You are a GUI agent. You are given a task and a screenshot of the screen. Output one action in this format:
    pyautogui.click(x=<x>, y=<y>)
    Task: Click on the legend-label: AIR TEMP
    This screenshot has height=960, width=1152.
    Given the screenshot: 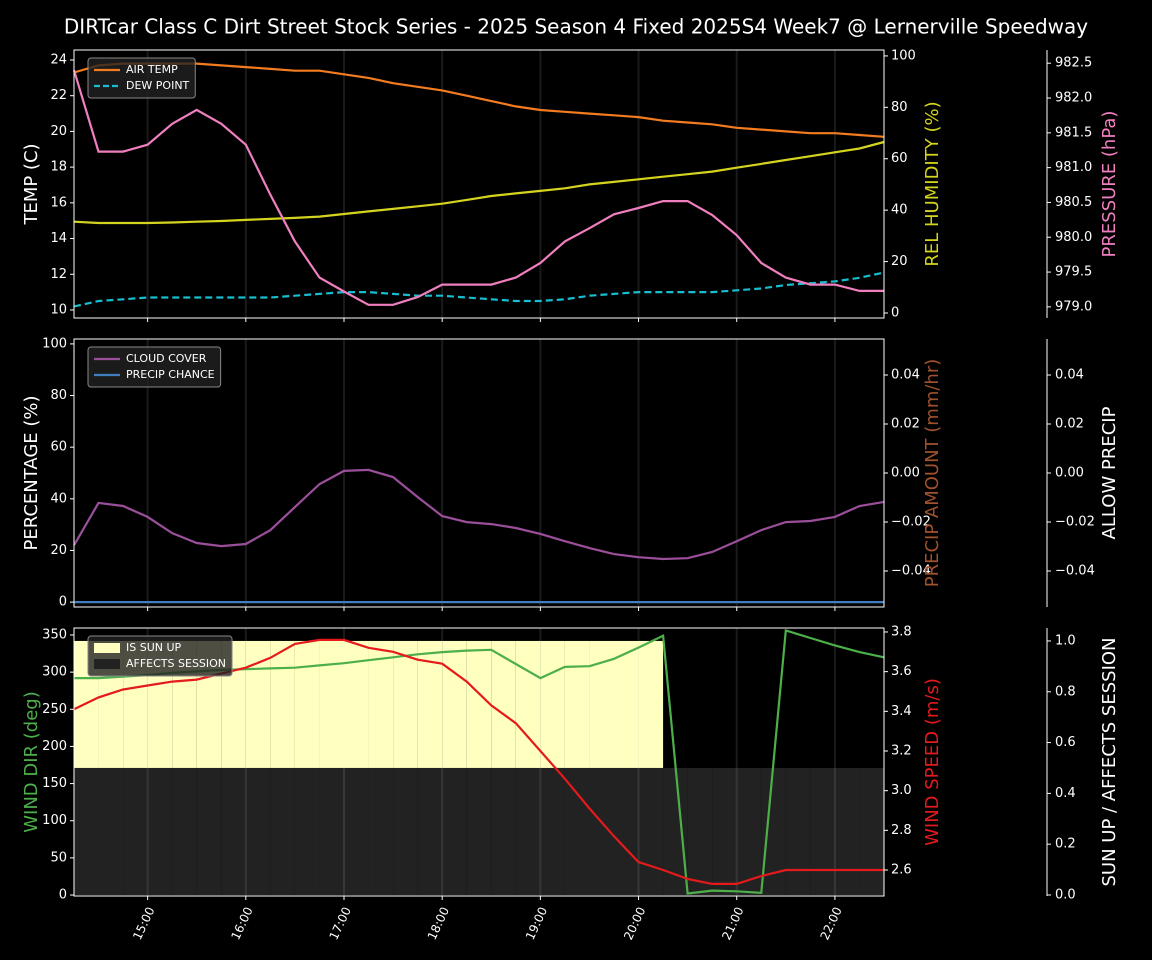 What is the action you would take?
    pyautogui.click(x=152, y=69)
    